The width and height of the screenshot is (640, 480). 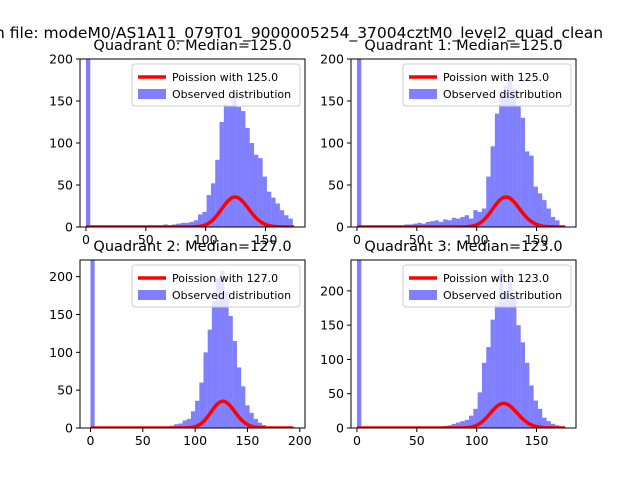 I want to click on y-tick-label: 0, so click(x=69, y=428).